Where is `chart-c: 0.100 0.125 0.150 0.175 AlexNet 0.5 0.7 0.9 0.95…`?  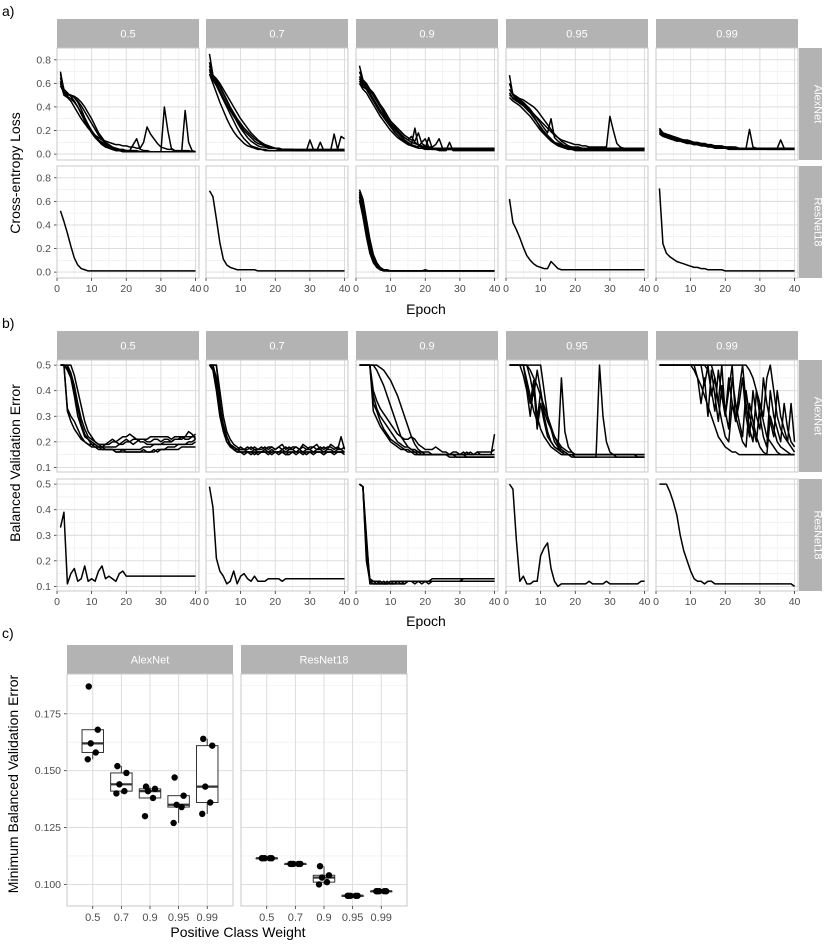
chart-c: 0.100 0.125 0.150 0.175 AlexNet 0.5 0.7 0.9 0.95… is located at coordinates (221, 784).